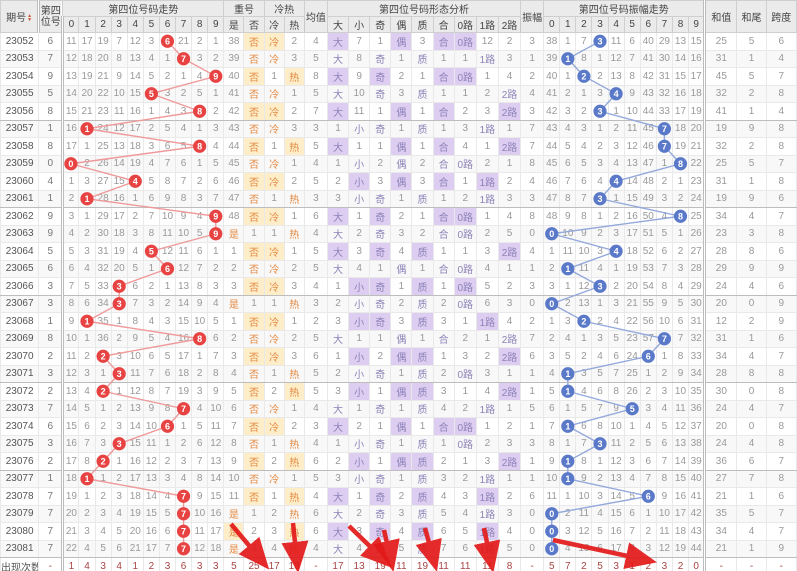 This screenshot has width=797, height=571. What do you see at coordinates (87, 58) in the screenshot?
I see `trend-cell: 18` at bounding box center [87, 58].